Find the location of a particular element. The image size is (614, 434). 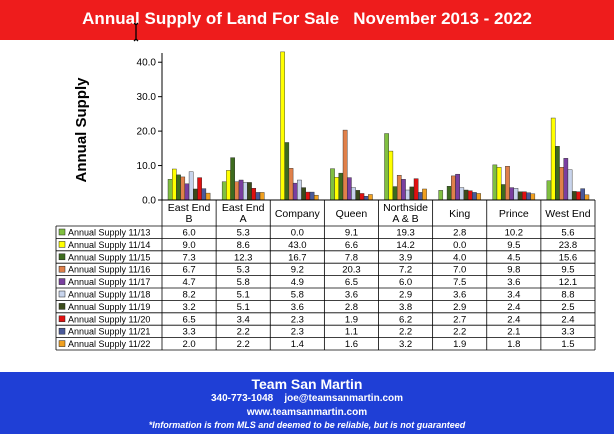

x-tick-label: West End is located at coordinates (567, 214).